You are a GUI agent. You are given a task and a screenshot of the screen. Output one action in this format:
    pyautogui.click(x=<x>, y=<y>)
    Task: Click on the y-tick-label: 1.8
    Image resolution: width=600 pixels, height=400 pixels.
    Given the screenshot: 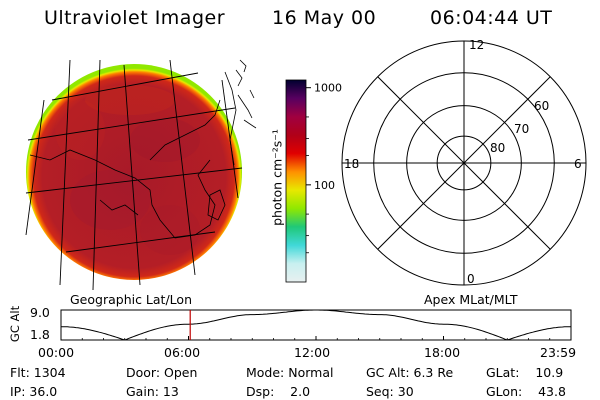 What is the action you would take?
    pyautogui.click(x=40, y=334)
    